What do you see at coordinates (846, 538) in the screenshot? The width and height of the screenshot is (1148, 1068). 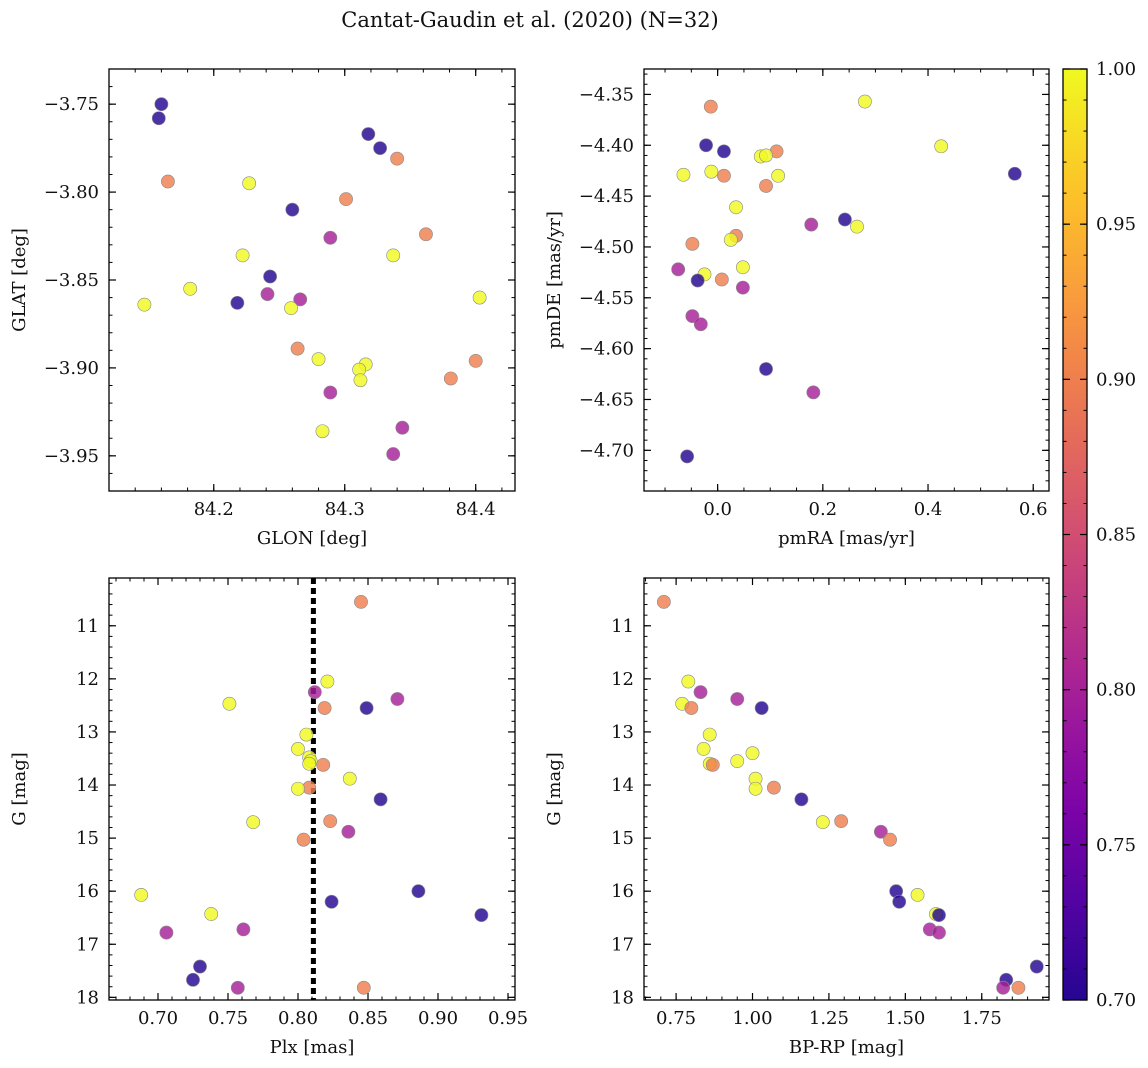 I see `x-axis-label: pmRA [mas/yr]` at bounding box center [846, 538].